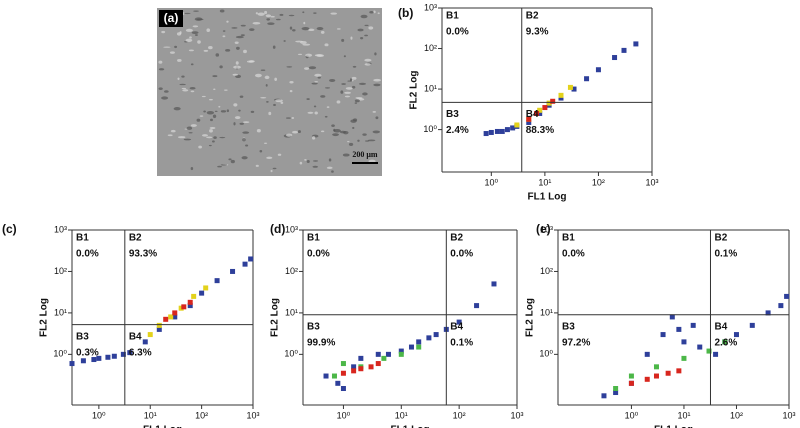 Image resolution: width=800 pixels, height=428 pixels. I want to click on panel-label: (c), so click(9, 229).